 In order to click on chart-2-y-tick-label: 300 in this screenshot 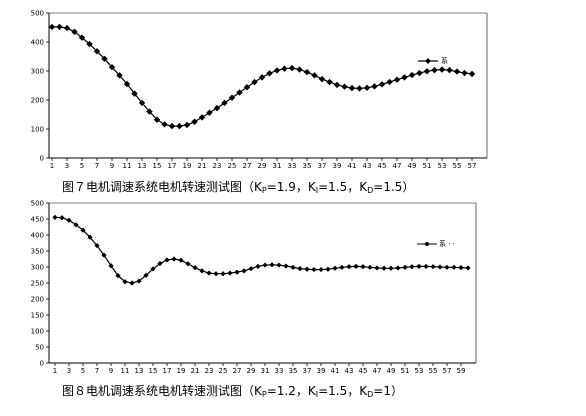, I will do `click(37, 268)`.